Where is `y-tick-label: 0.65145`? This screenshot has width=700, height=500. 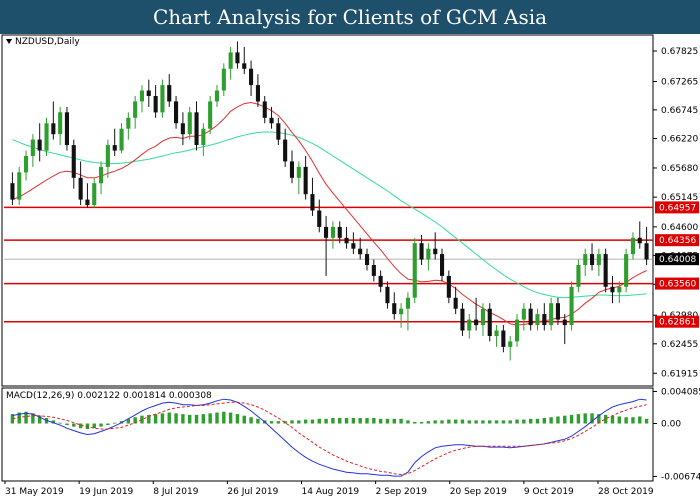 y-tick-label: 0.65145 is located at coordinates (679, 198).